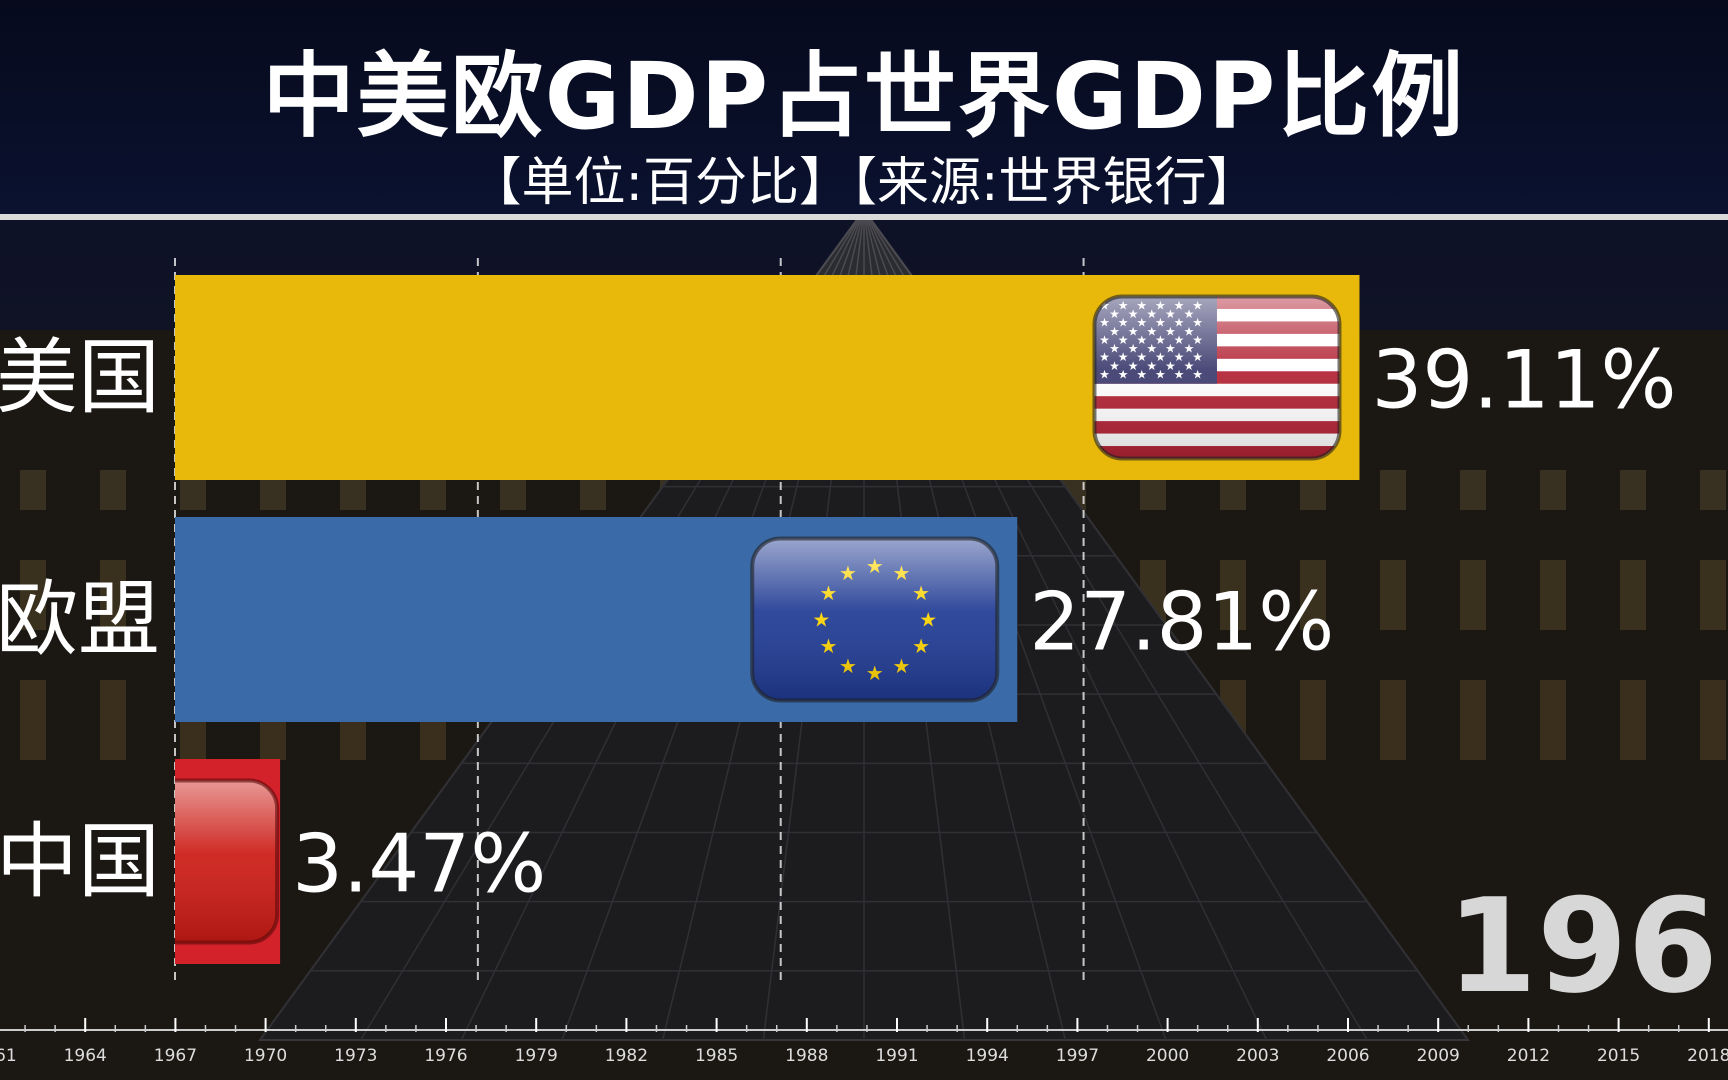 Image resolution: width=1728 pixels, height=1080 pixels. Describe the element at coordinates (1167, 1056) in the screenshot. I see `timeline-label: 2000` at that location.